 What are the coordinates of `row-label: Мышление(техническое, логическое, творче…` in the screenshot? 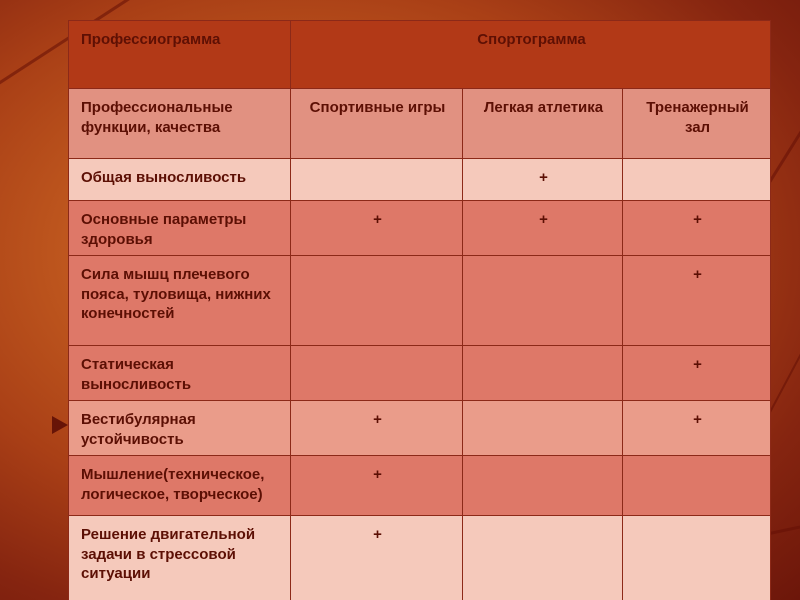 It's located at (179, 485).